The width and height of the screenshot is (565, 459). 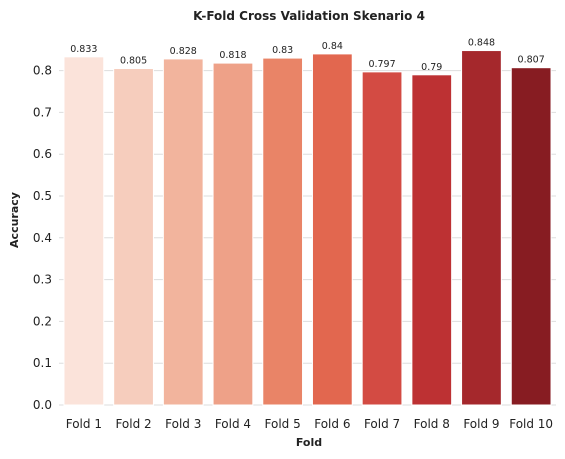 What do you see at coordinates (283, 424) in the screenshot?
I see `x-tick-label: Fold 5` at bounding box center [283, 424].